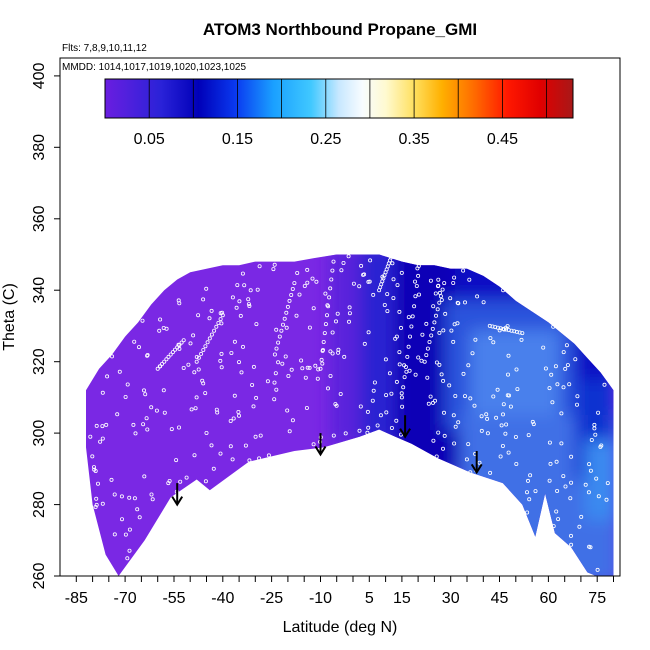 The image size is (650, 650). What do you see at coordinates (149, 139) in the screenshot?
I see `colorbar-tick-label: 0.05` at bounding box center [149, 139].